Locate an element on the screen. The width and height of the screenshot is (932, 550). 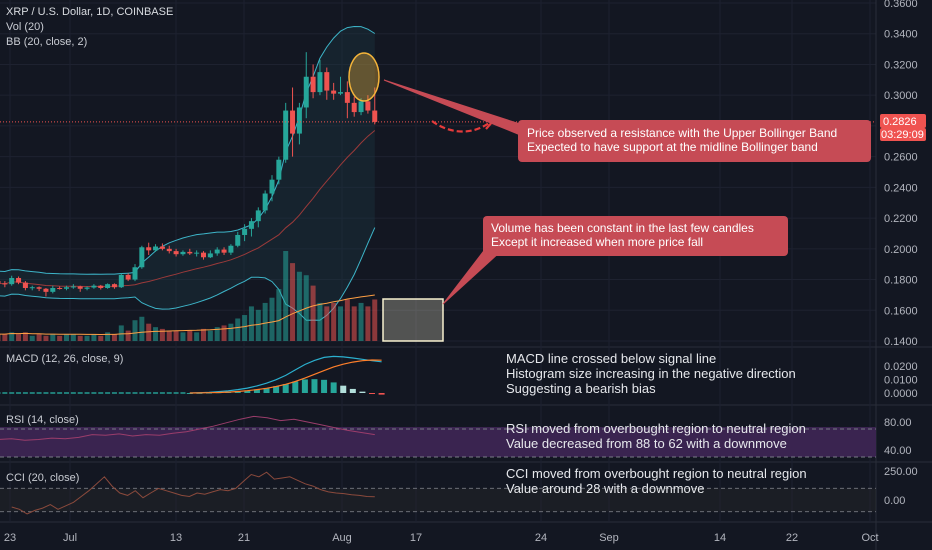
rsi-line is located at coordinates (187, 428).